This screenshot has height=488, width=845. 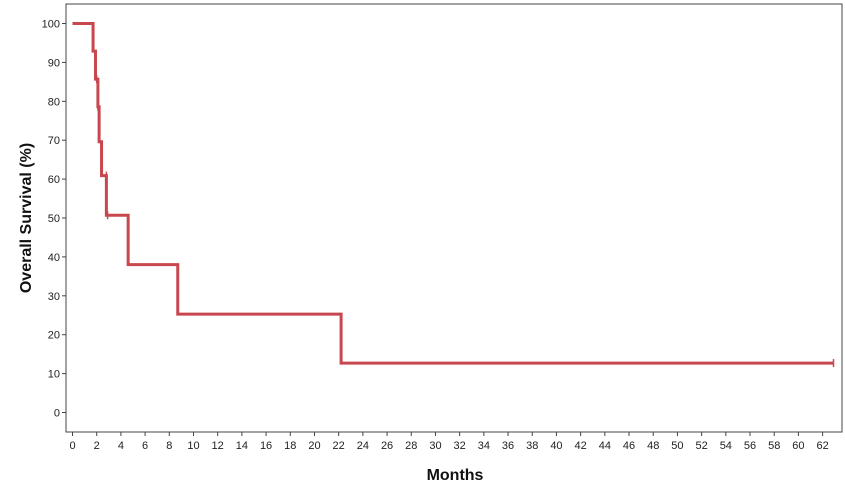 What do you see at coordinates (54, 180) in the screenshot?
I see `y-tick-label: 60` at bounding box center [54, 180].